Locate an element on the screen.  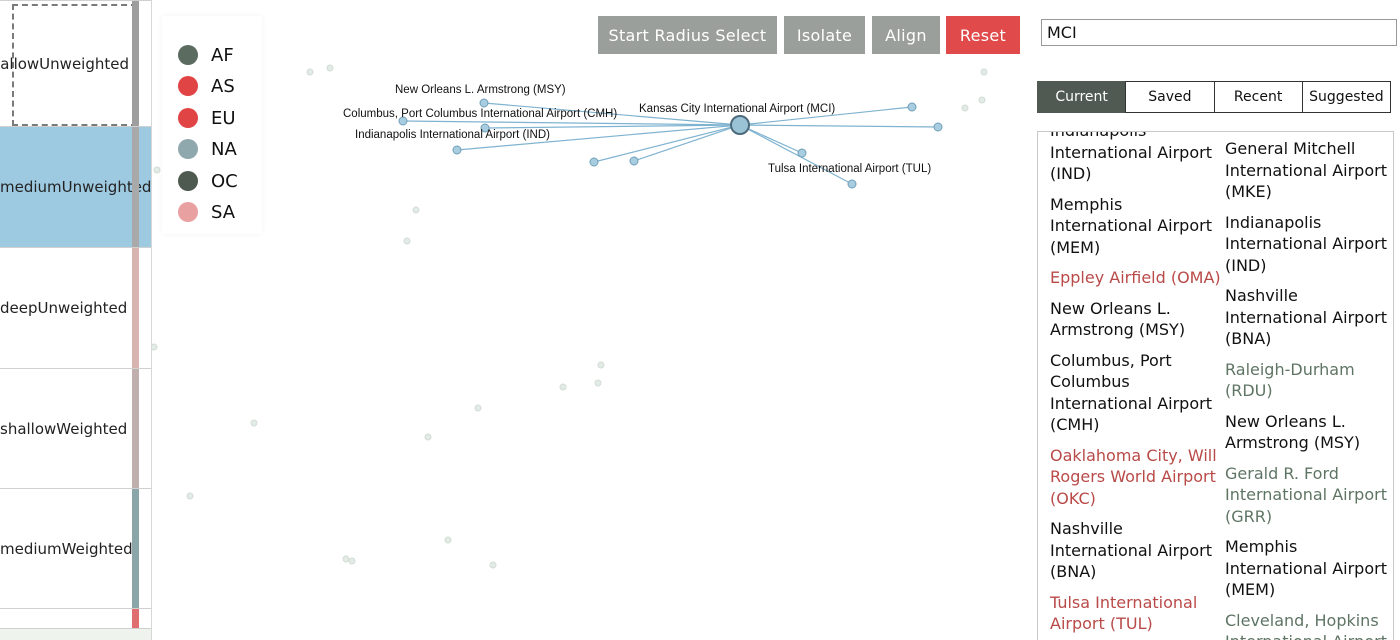
result-item: Eppley Airfield (OMA) is located at coordinates (1135, 277).